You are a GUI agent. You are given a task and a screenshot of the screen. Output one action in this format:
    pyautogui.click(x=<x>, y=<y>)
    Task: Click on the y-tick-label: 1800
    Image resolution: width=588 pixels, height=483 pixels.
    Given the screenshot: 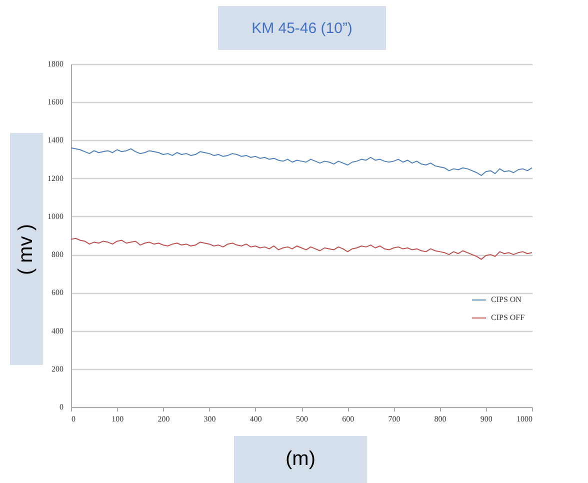 What is the action you would take?
    pyautogui.click(x=56, y=64)
    